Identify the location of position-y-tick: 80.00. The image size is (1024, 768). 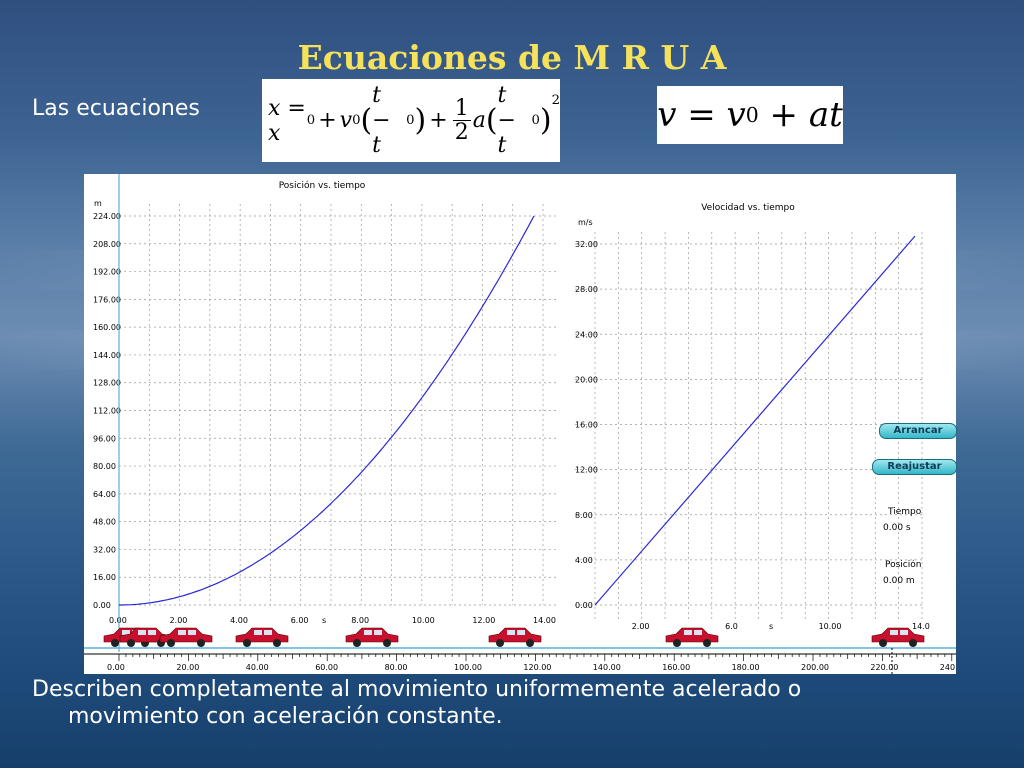
(104, 466).